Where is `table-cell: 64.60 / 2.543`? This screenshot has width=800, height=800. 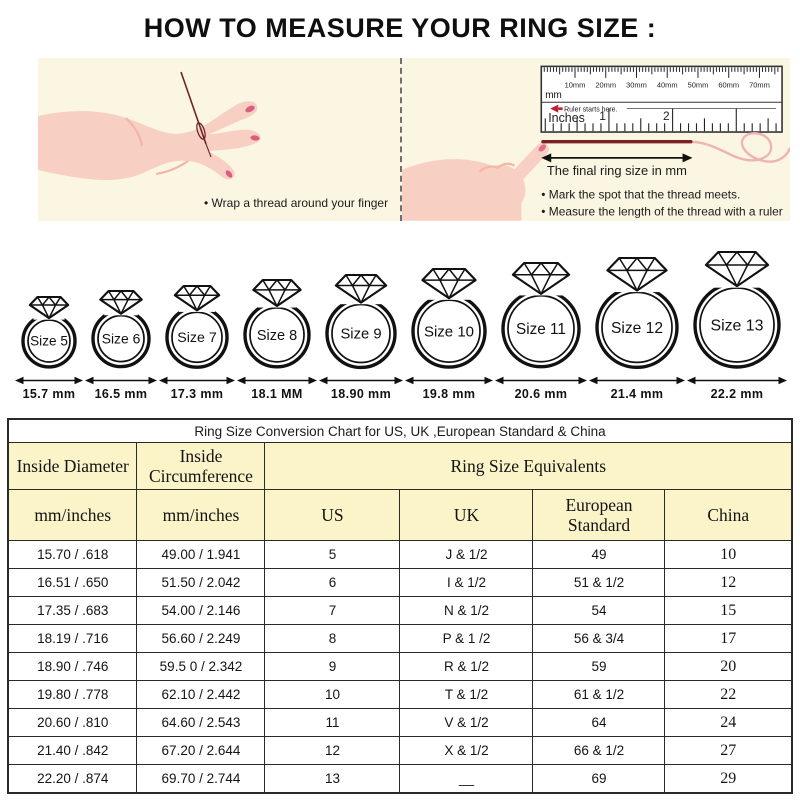 table-cell: 64.60 / 2.543 is located at coordinates (201, 722).